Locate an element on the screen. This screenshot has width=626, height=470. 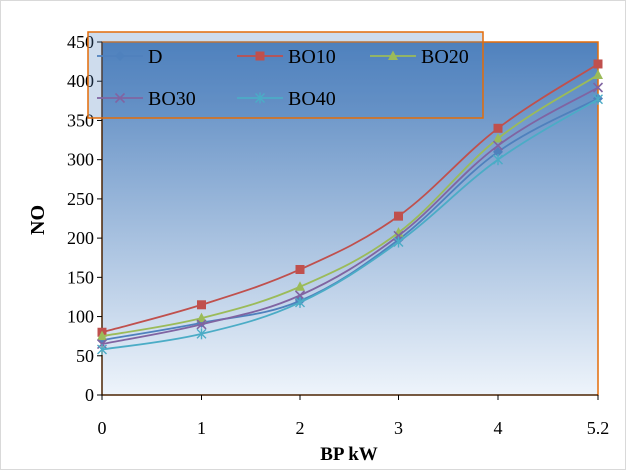
y-tick-label: 250 is located at coordinates (80, 199).